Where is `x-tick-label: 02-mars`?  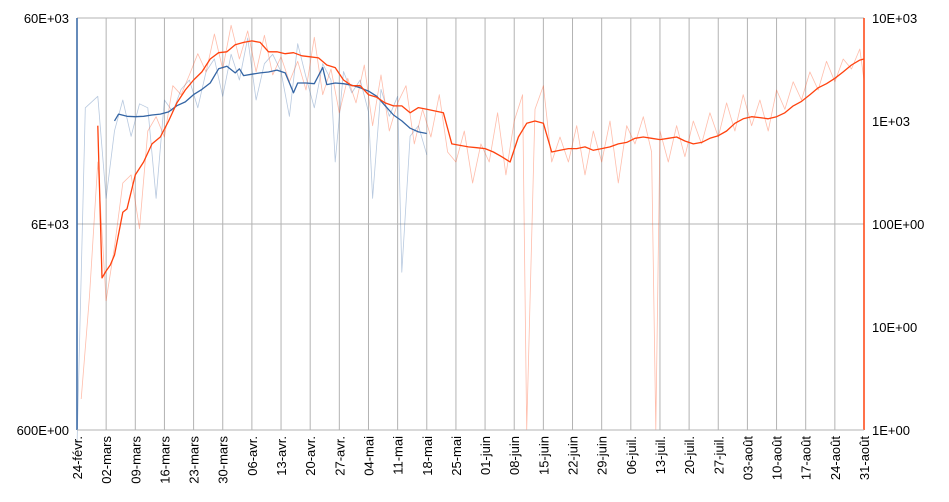
x-tick-label: 02-mars is located at coordinates (106, 460).